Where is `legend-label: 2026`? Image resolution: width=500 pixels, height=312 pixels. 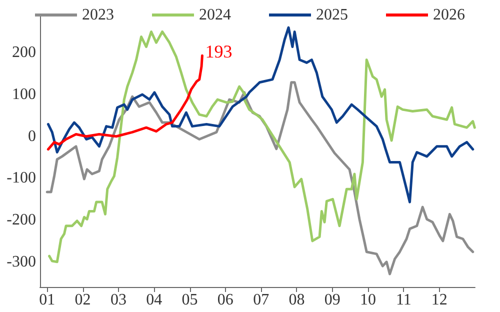
legend-label: 2026 is located at coordinates (449, 15).